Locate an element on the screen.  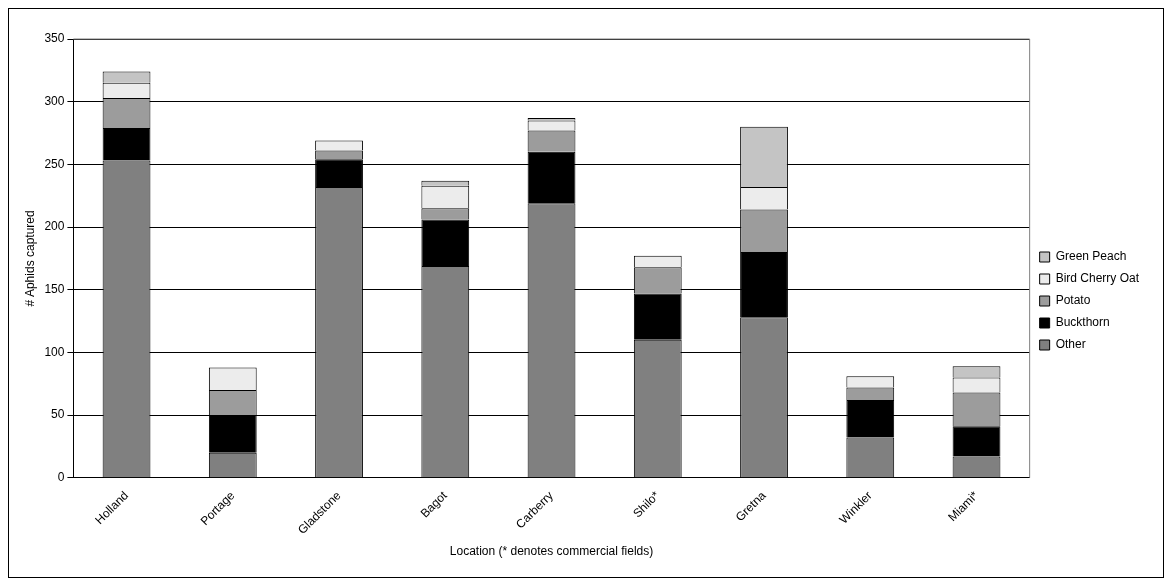
y-tick-label: 300 is located at coordinates (54, 100).